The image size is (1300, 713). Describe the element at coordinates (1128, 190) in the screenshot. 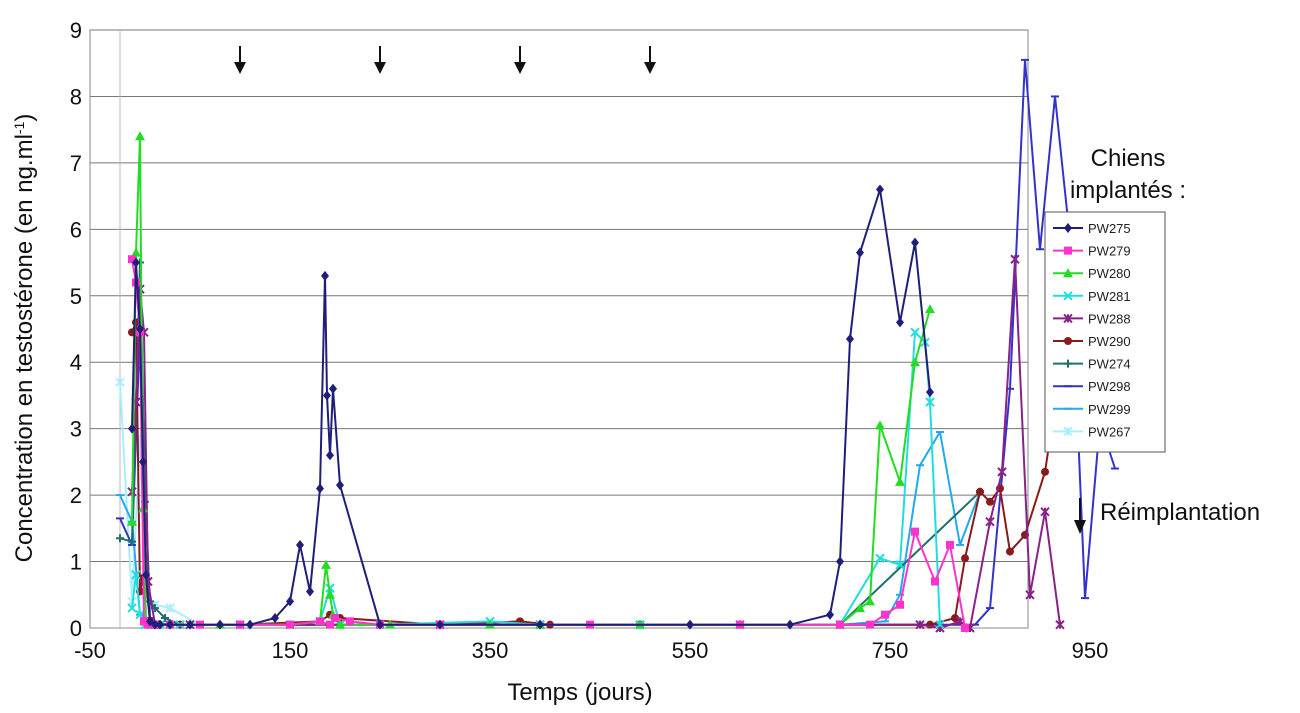

I see `legend-title-line2: implantés :` at that location.